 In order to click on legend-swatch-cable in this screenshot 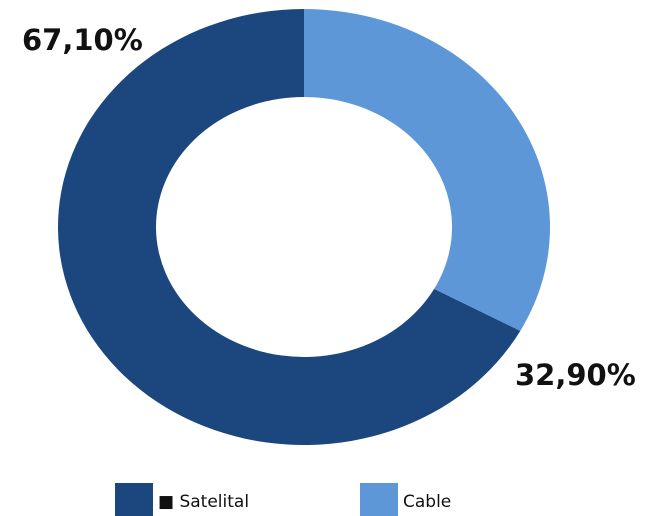, I will do `click(379, 499)`.